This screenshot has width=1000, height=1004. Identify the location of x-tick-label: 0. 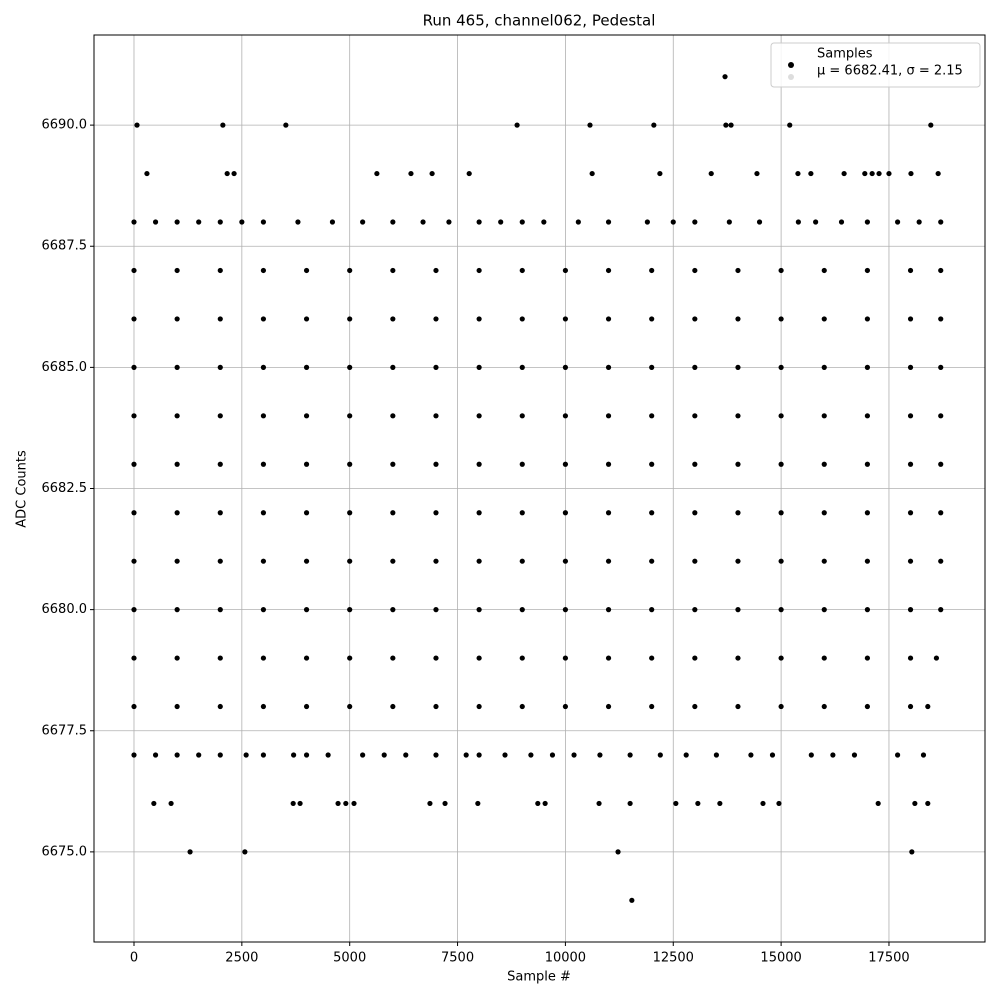
(134, 958).